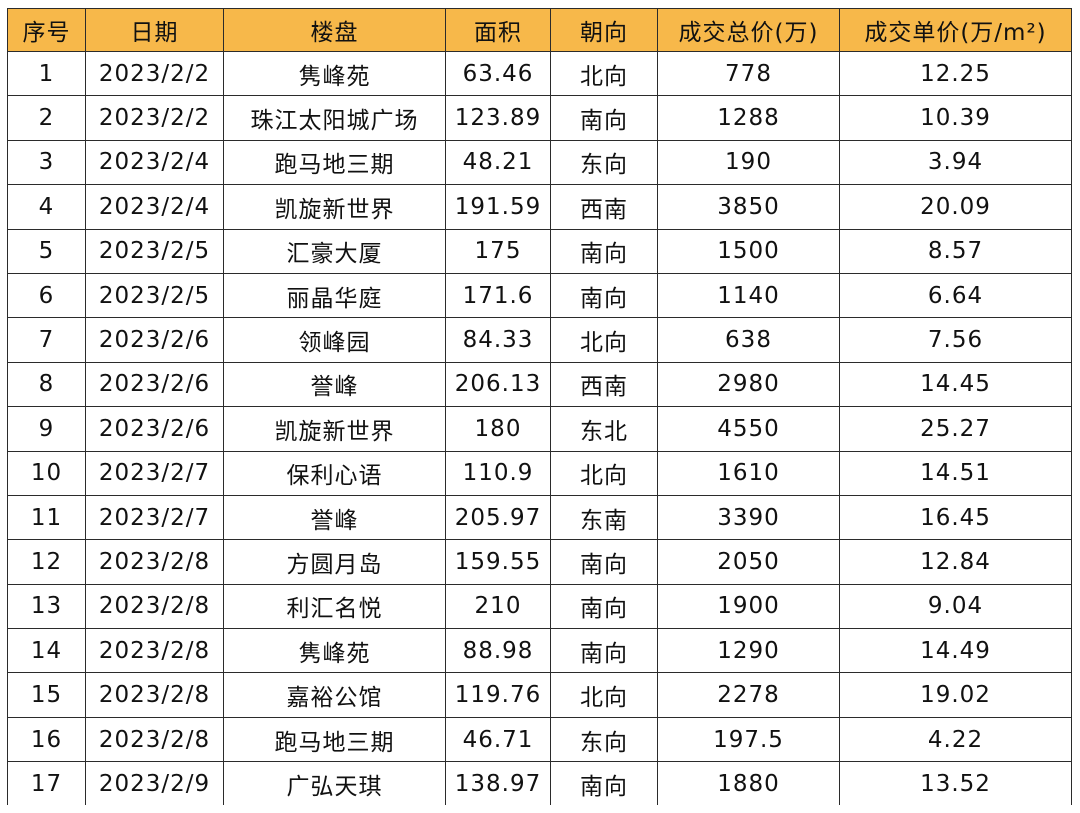 The height and width of the screenshot is (813, 1080). Describe the element at coordinates (955, 473) in the screenshot. I see `cell-unit-price: 14.51` at that location.